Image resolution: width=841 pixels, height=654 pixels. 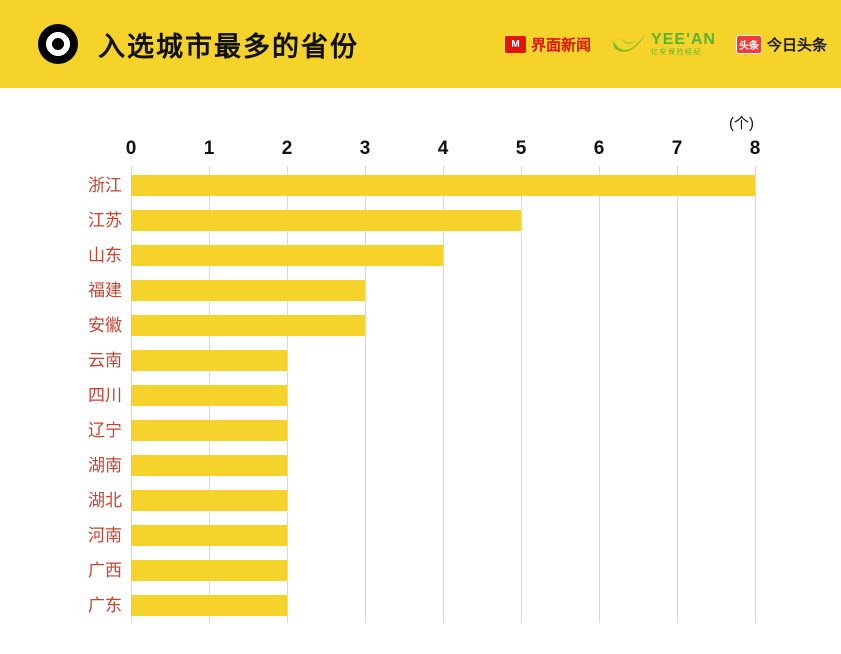 I want to click on category-label: 安徽, so click(x=105, y=325).